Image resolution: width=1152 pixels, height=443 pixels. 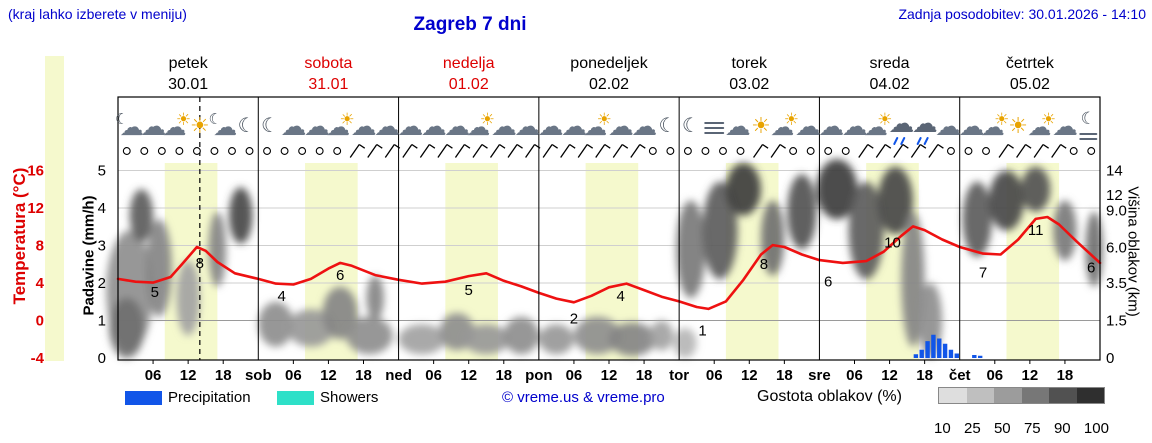 What do you see at coordinates (1116, 321) in the screenshot?
I see `cloud-tick-label: 1.5` at bounding box center [1116, 321].